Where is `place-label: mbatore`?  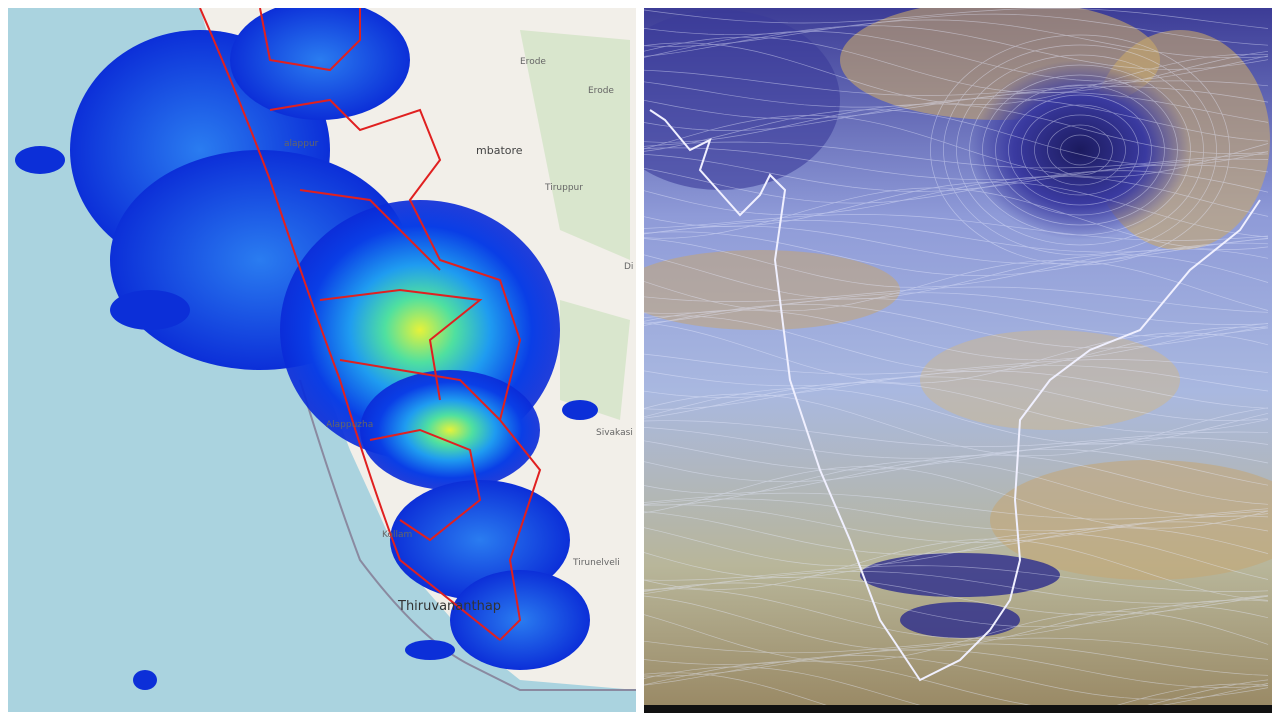
place-label: mbatore is located at coordinates (499, 150).